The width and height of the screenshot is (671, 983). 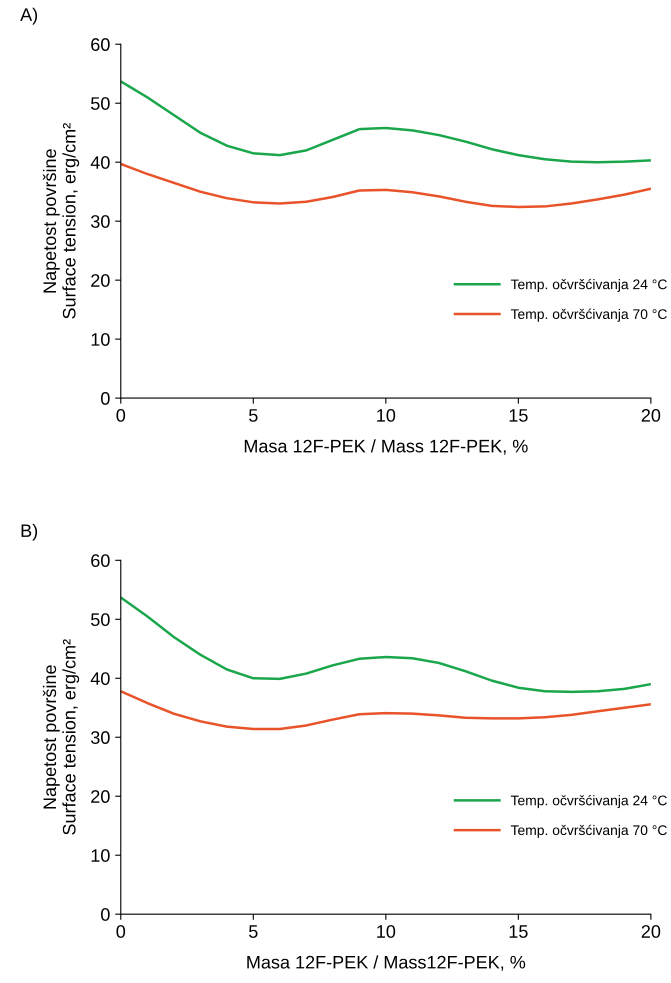 I want to click on chart-title: A), so click(x=29, y=16).